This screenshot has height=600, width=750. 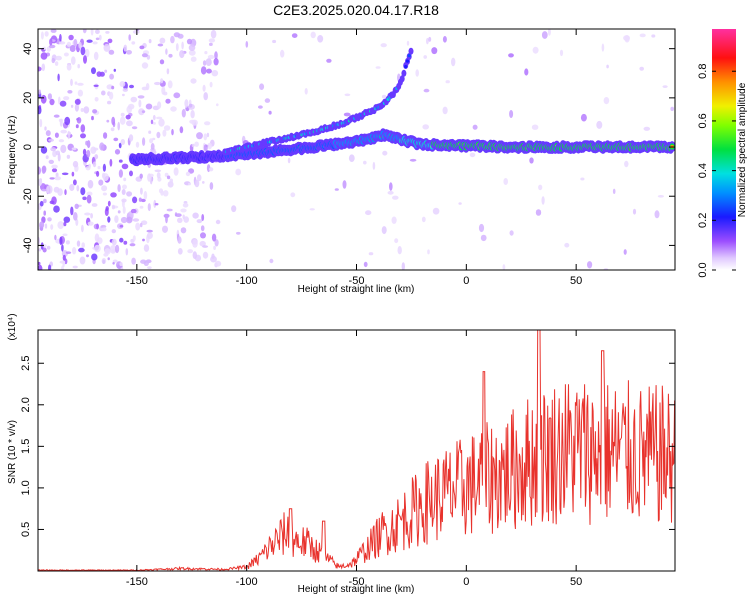 What do you see at coordinates (724, 149) in the screenshot?
I see `colorbar-gradient` at bounding box center [724, 149].